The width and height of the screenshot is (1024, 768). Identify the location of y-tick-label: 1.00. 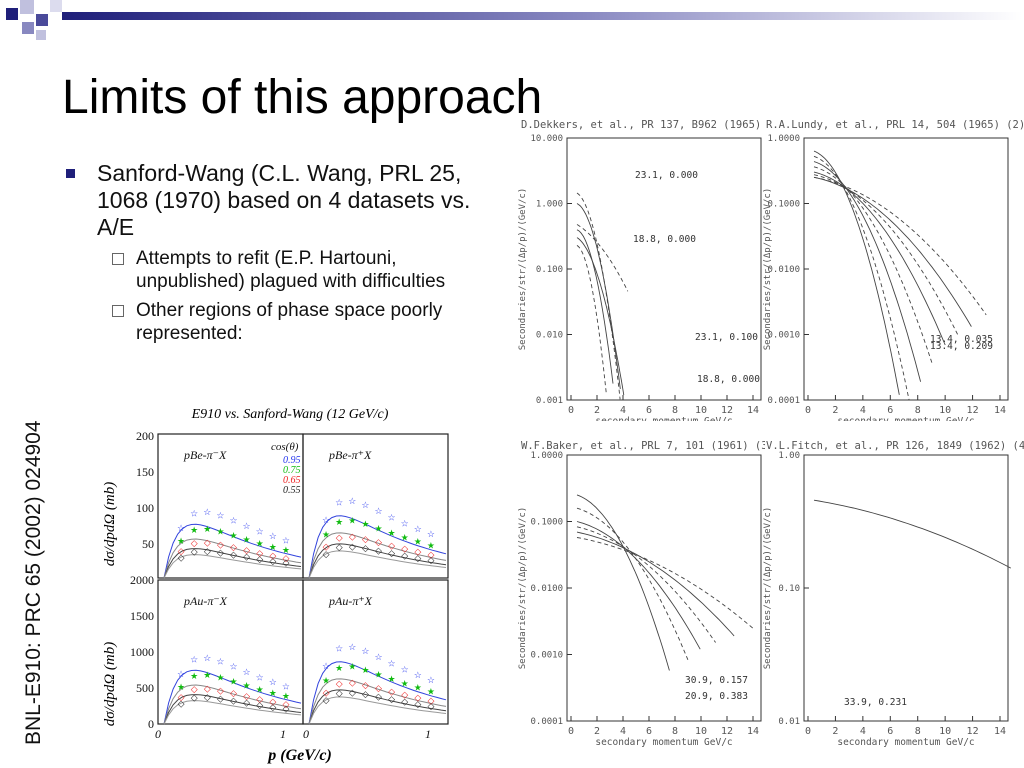
(789, 456).